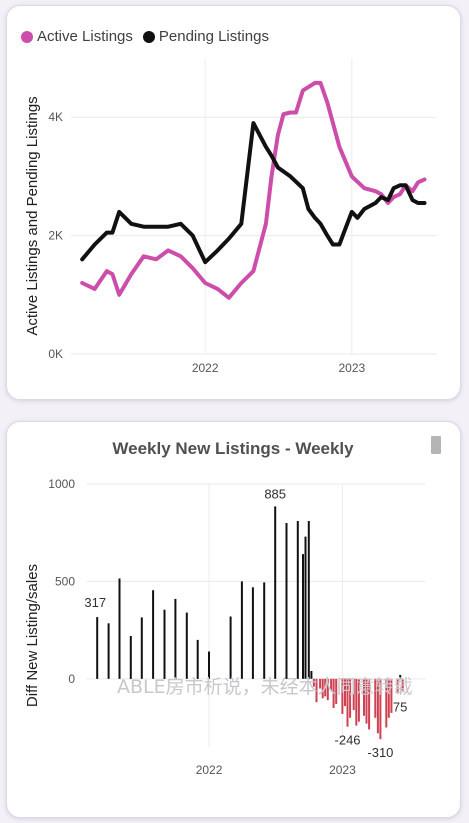  Describe the element at coordinates (55, 354) in the screenshot. I see `chart1-ytick-label: 0K` at that location.